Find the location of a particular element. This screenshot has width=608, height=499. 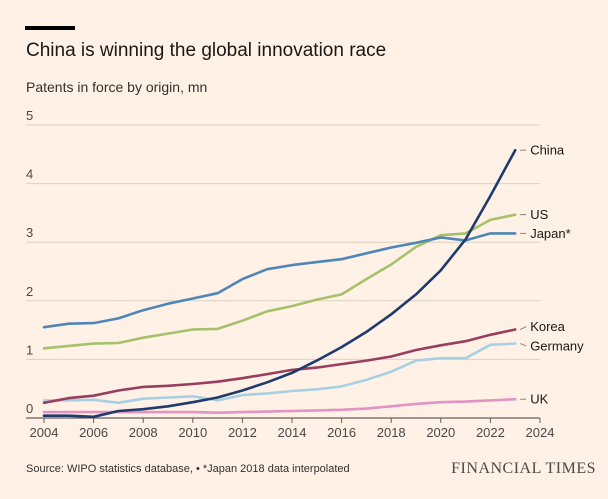

x-tick-label: 2014 is located at coordinates (292, 432).